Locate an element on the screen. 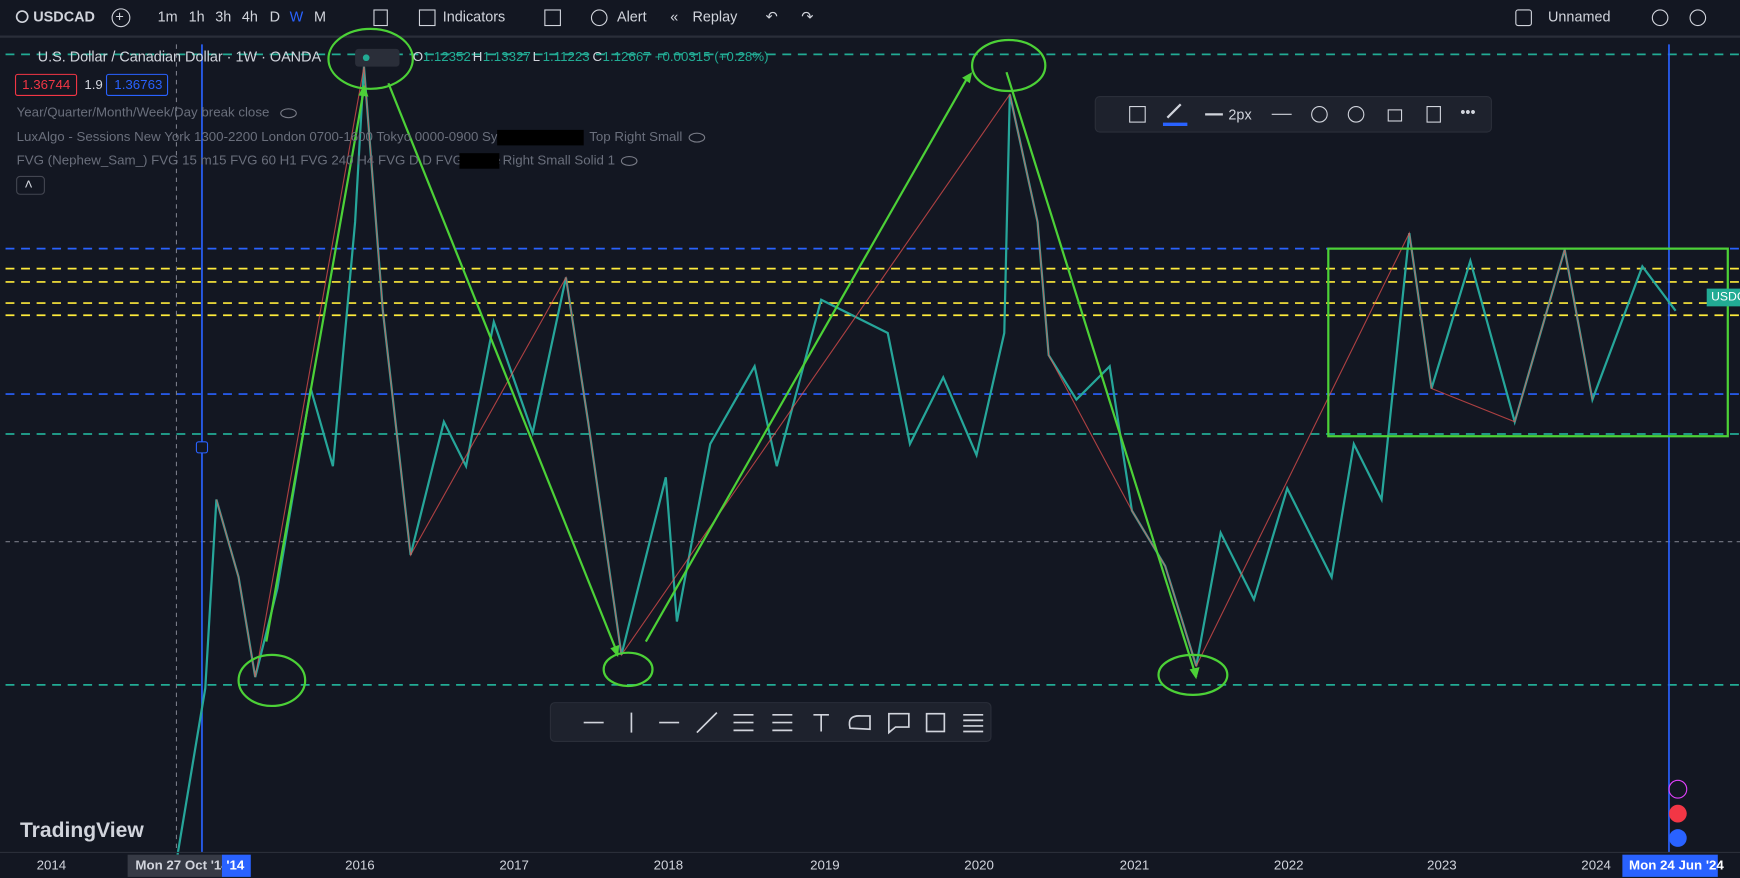 Image resolution: width=1740 pixels, height=878 pixels. year-label: 2023 is located at coordinates (1442, 864).